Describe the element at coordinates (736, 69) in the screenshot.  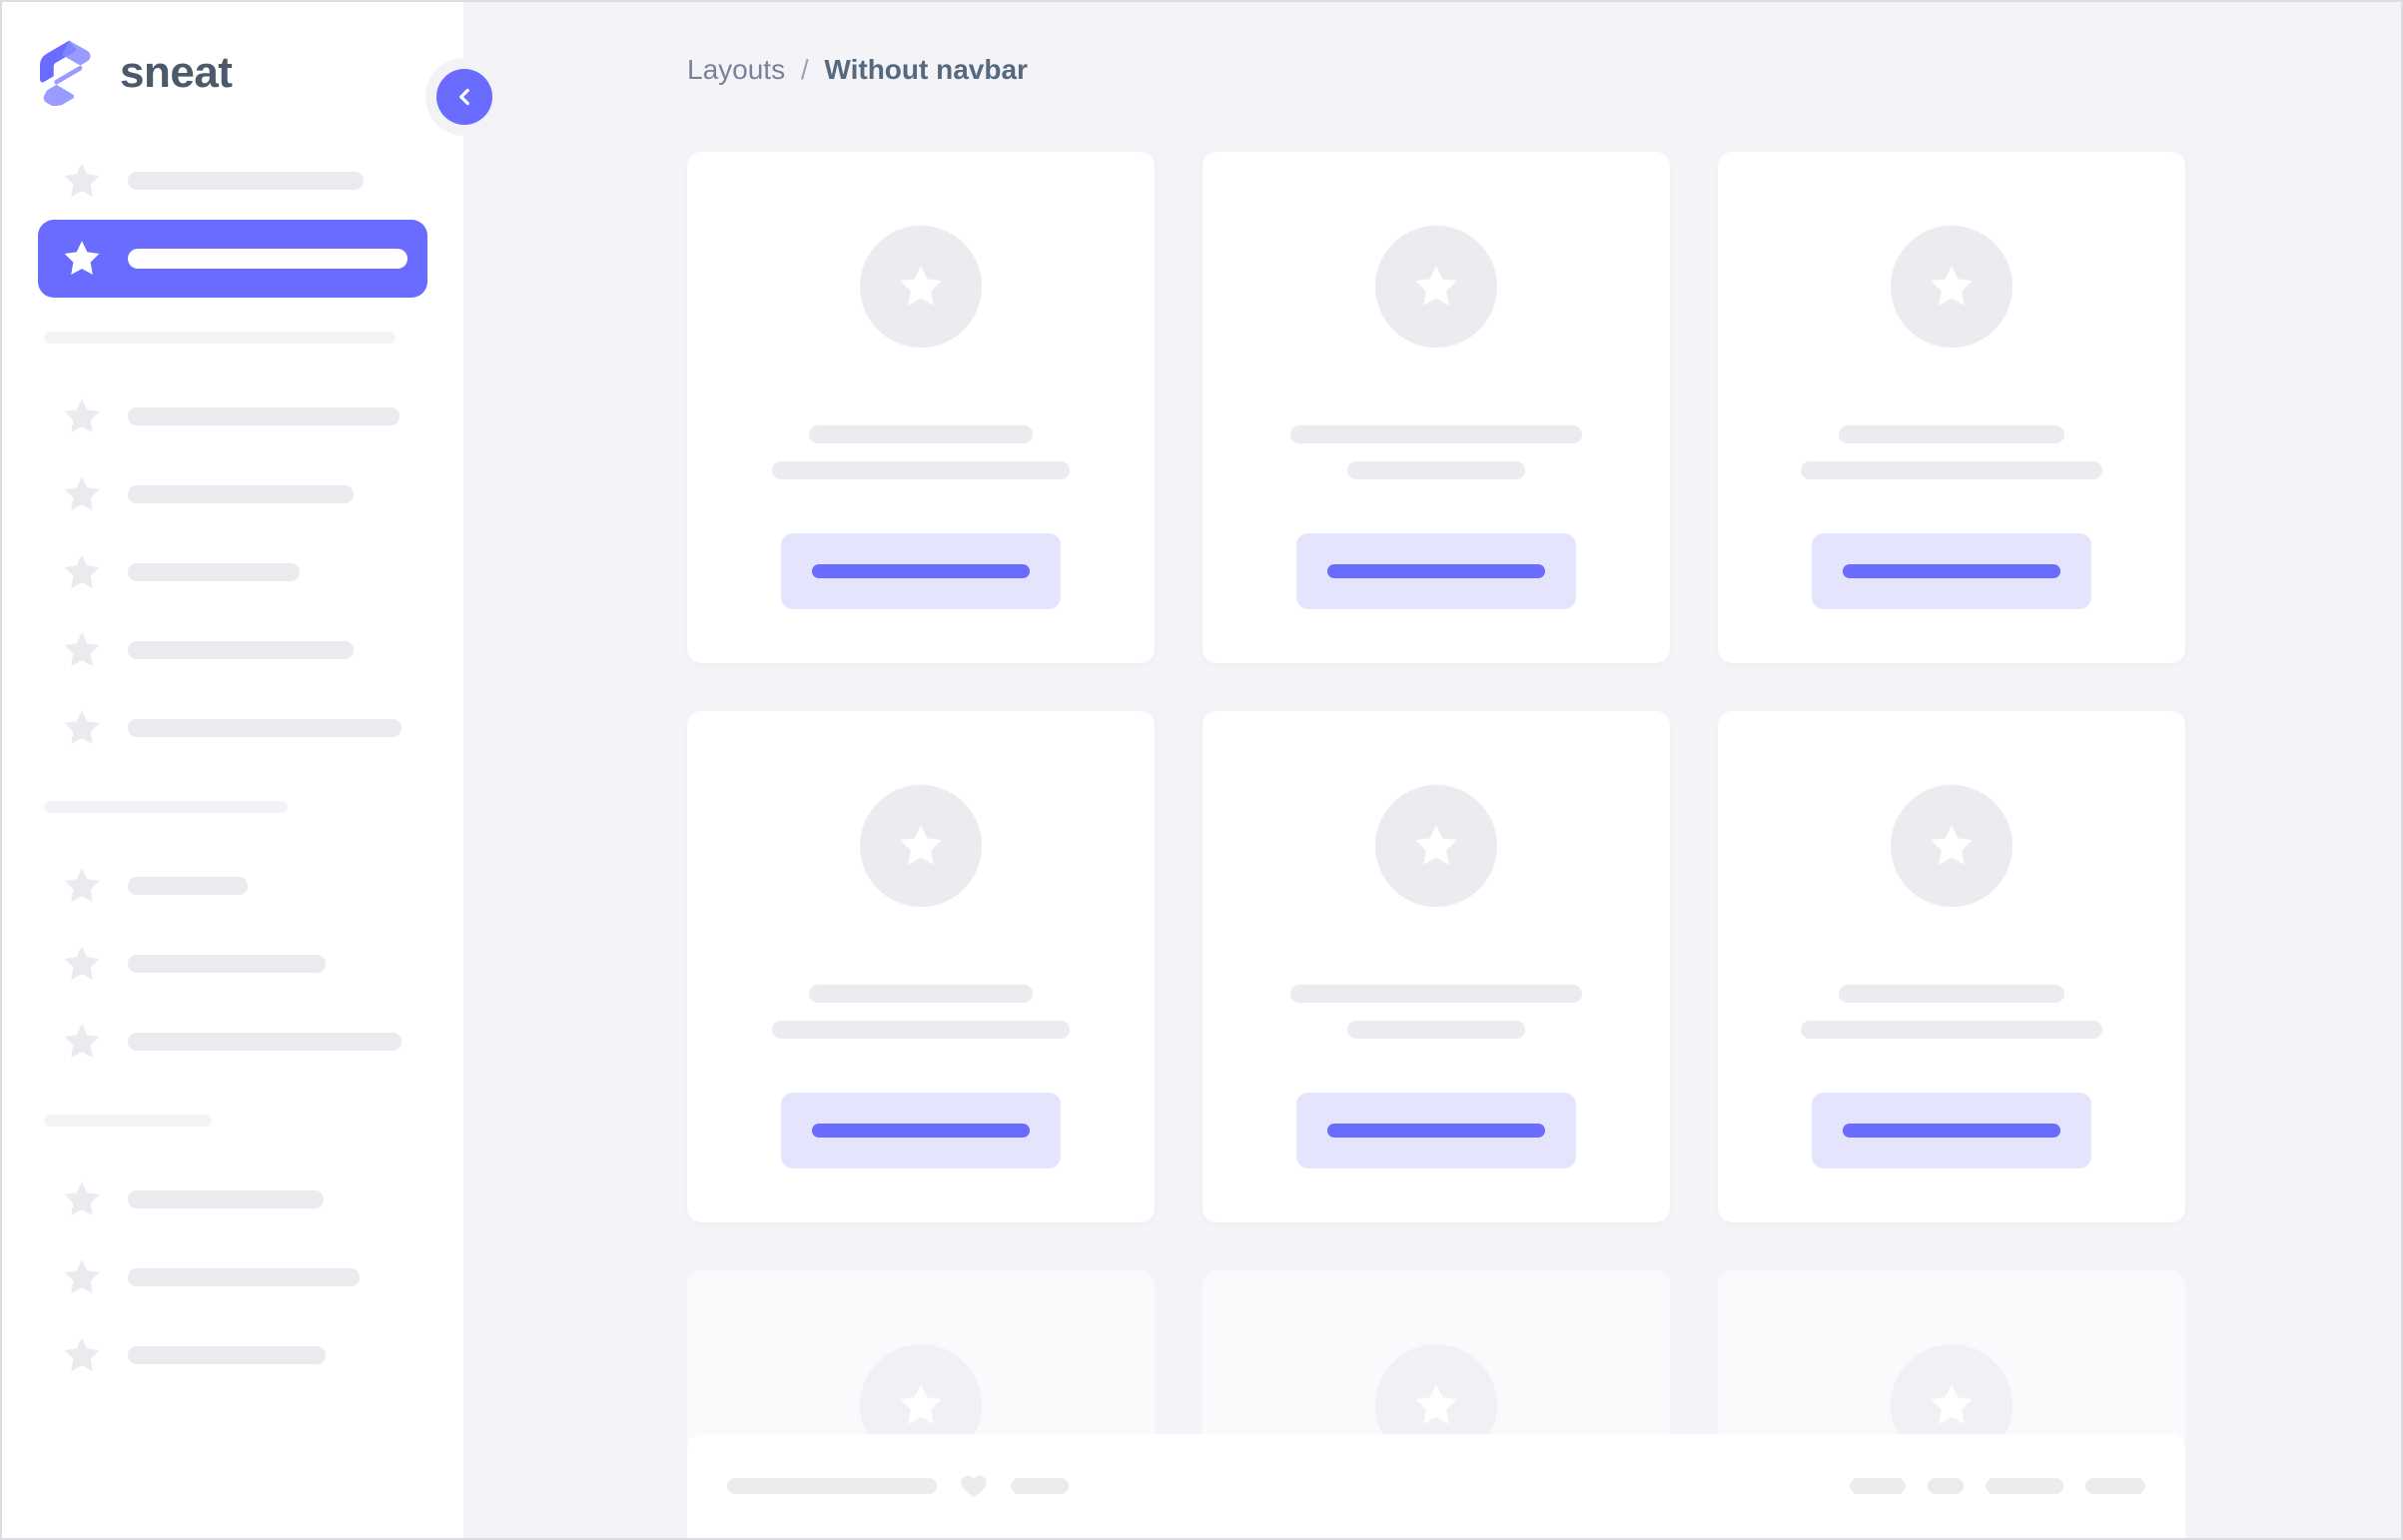
I see `breadcrumb-parent: Layouts` at that location.